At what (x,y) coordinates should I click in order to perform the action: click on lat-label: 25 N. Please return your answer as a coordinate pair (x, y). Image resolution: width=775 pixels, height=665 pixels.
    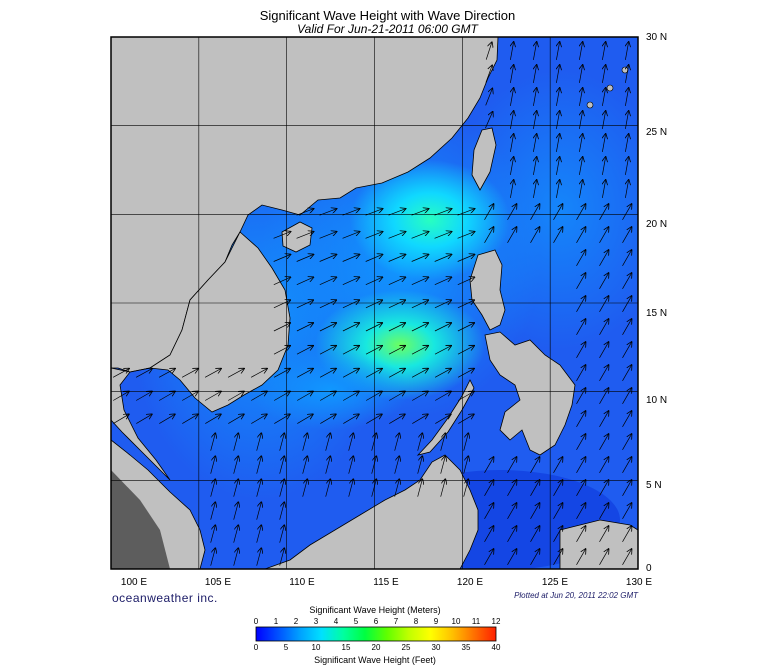
    Looking at the image, I should click on (657, 132).